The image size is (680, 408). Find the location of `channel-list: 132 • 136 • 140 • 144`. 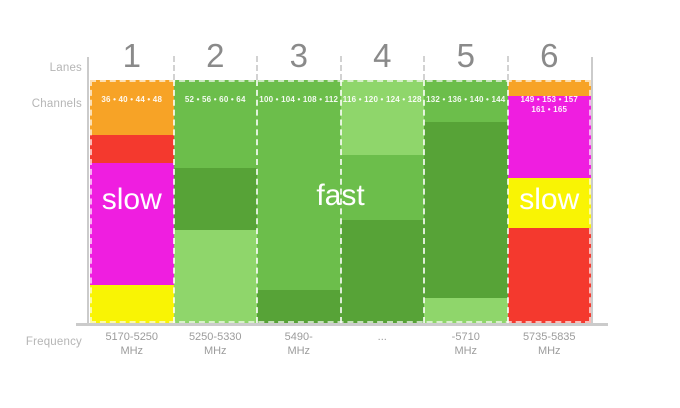

channel-list: 132 • 136 • 140 • 144 is located at coordinates (466, 100).